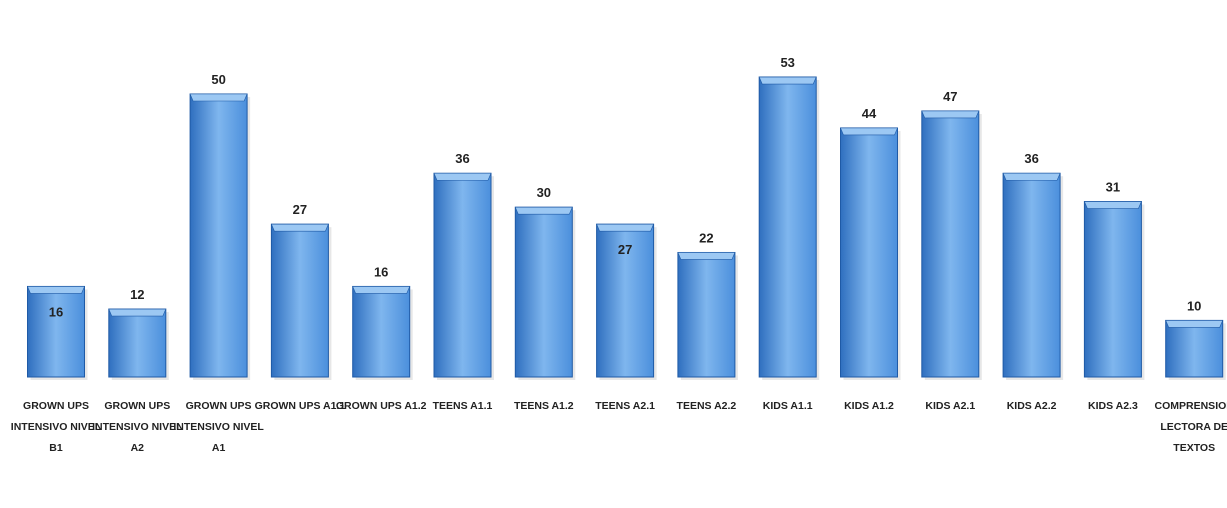 Image resolution: width=1227 pixels, height=508 pixels. I want to click on x-tick-label: TEENS A2.2, so click(707, 406).